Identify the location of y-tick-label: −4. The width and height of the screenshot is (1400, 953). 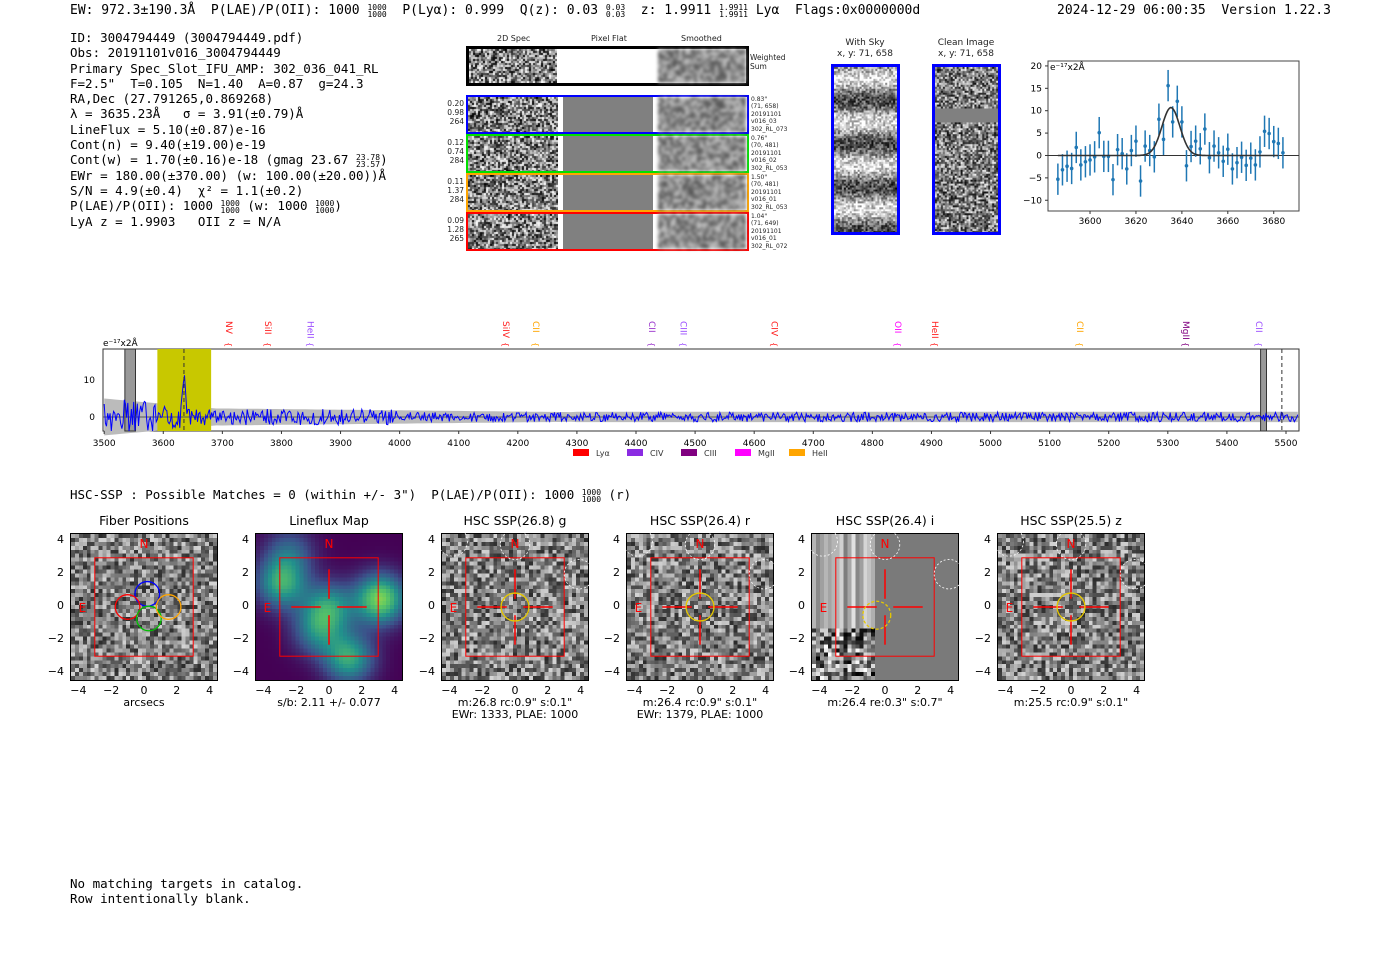
(240, 671).